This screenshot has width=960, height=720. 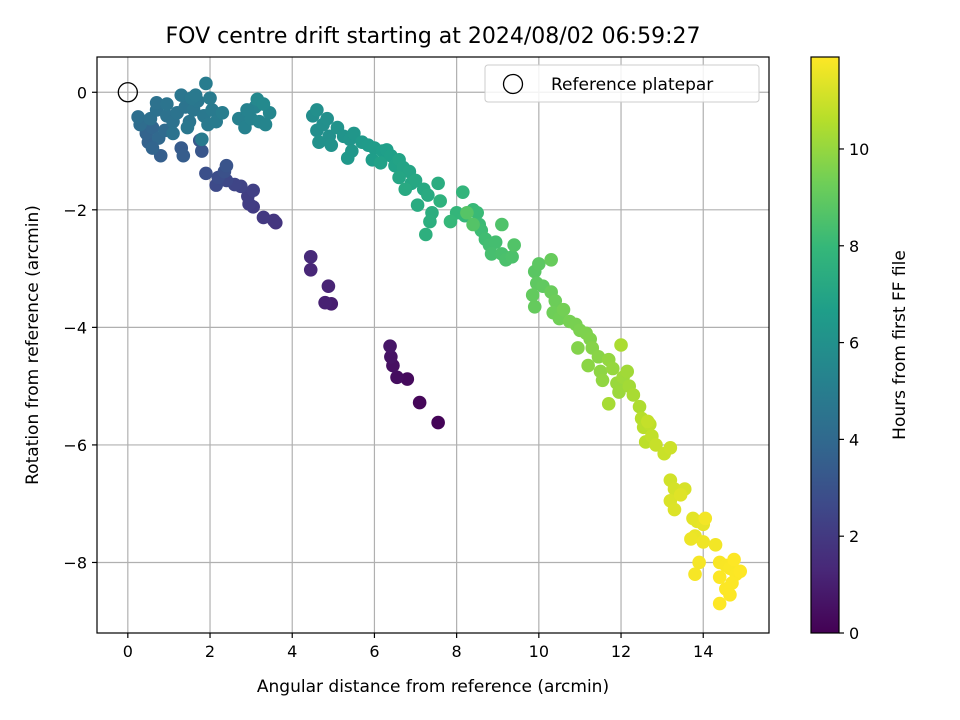 I want to click on legend-label: Reference platepar, so click(x=632, y=85).